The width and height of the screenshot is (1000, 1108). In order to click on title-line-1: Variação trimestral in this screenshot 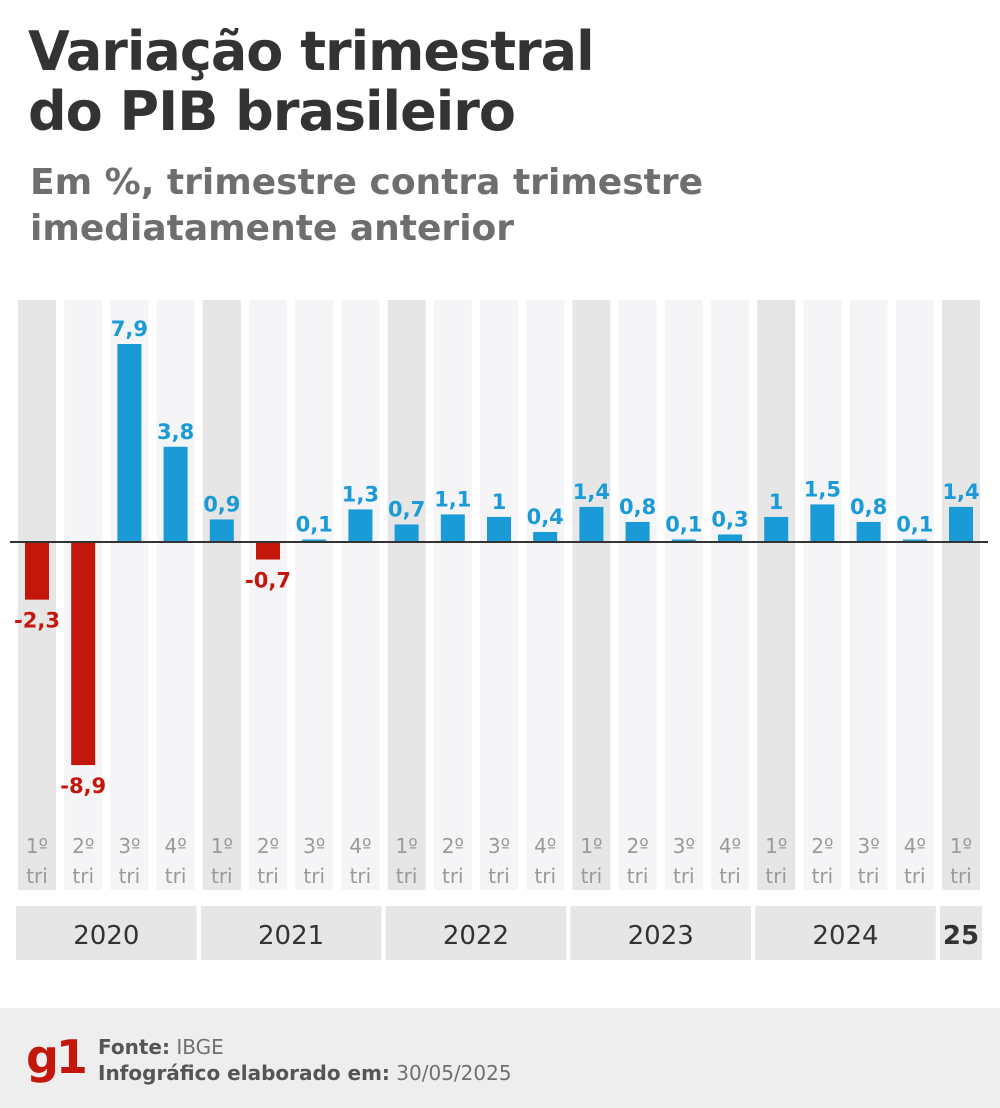, I will do `click(311, 51)`.